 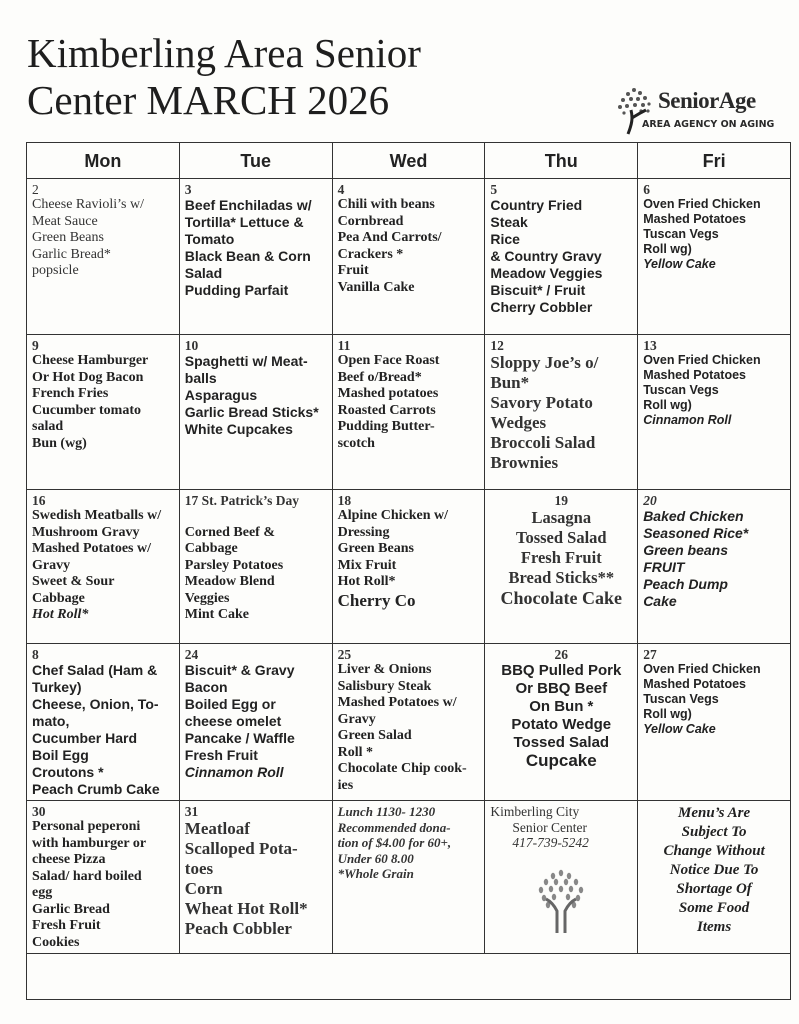 What do you see at coordinates (386, 426) in the screenshot?
I see `menu-item: Pudding Butter-` at bounding box center [386, 426].